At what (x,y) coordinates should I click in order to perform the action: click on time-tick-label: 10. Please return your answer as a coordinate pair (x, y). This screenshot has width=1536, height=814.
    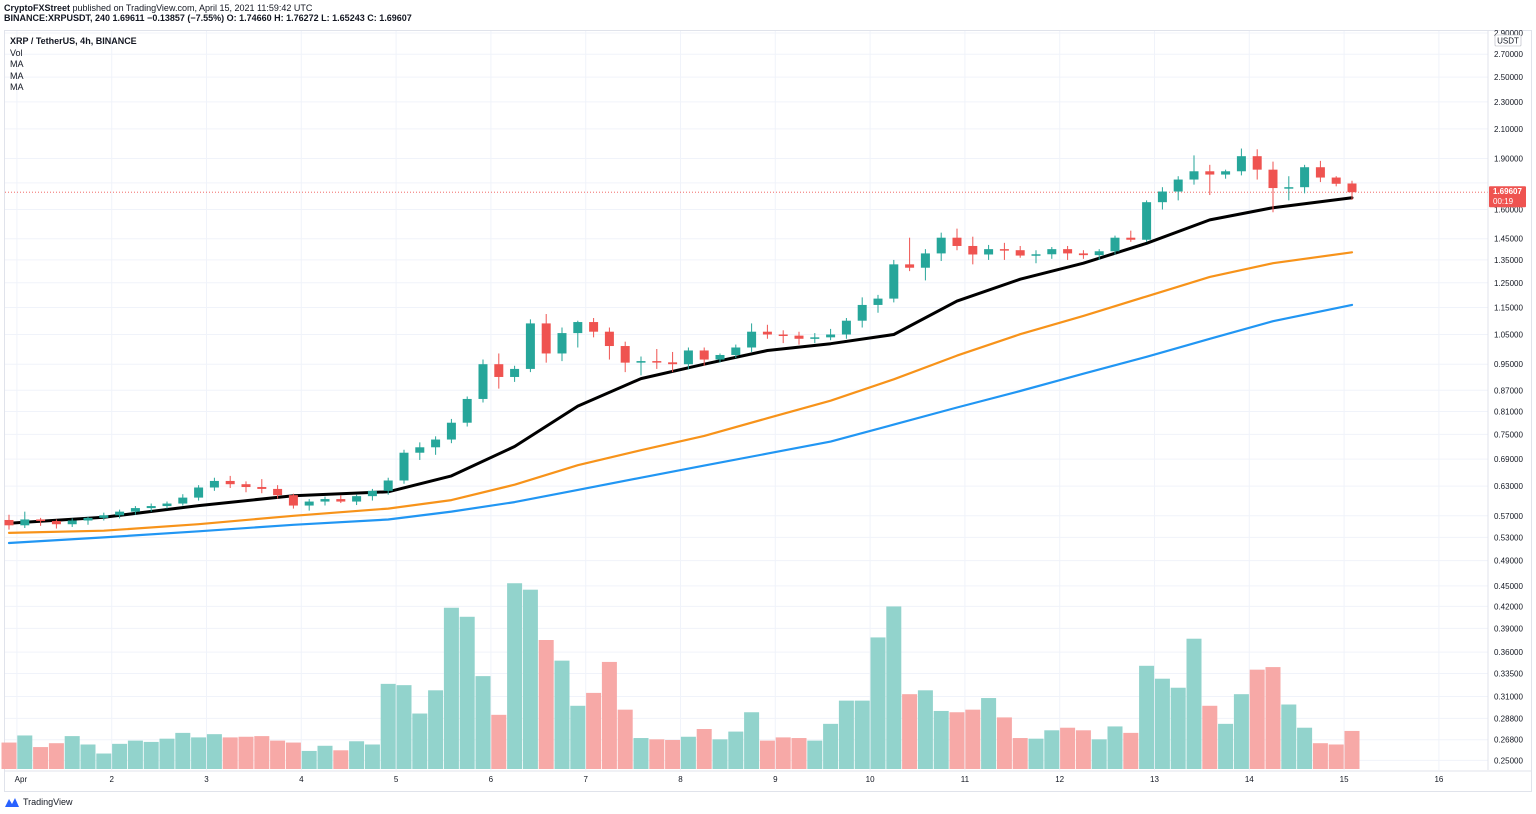
    Looking at the image, I should click on (870, 779).